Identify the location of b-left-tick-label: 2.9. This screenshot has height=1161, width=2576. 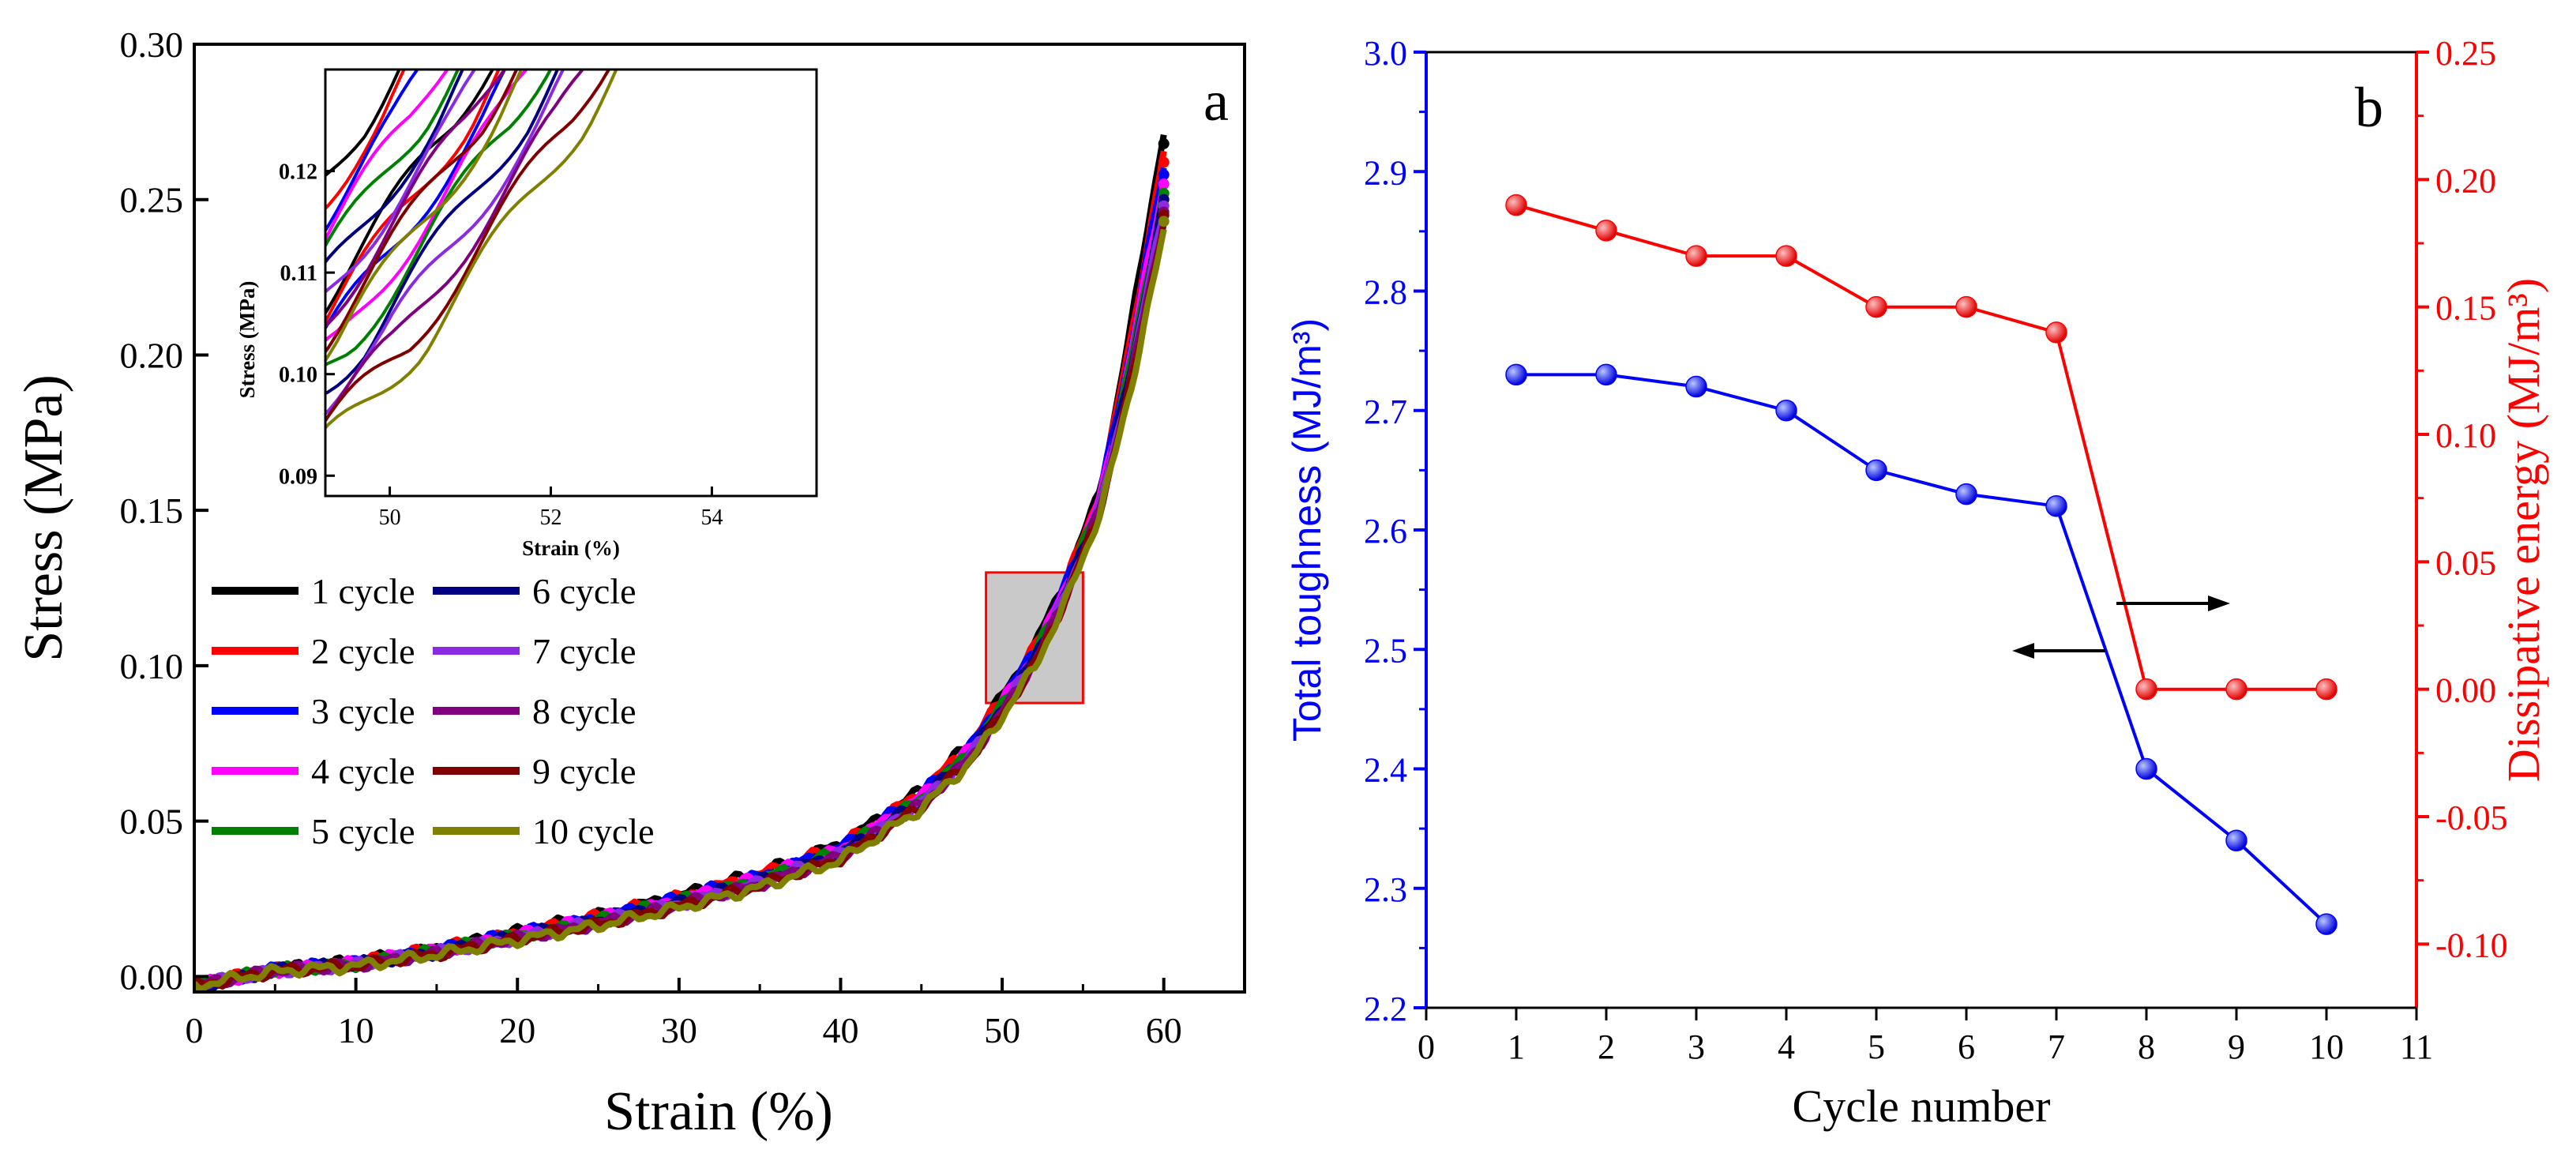
(1385, 173).